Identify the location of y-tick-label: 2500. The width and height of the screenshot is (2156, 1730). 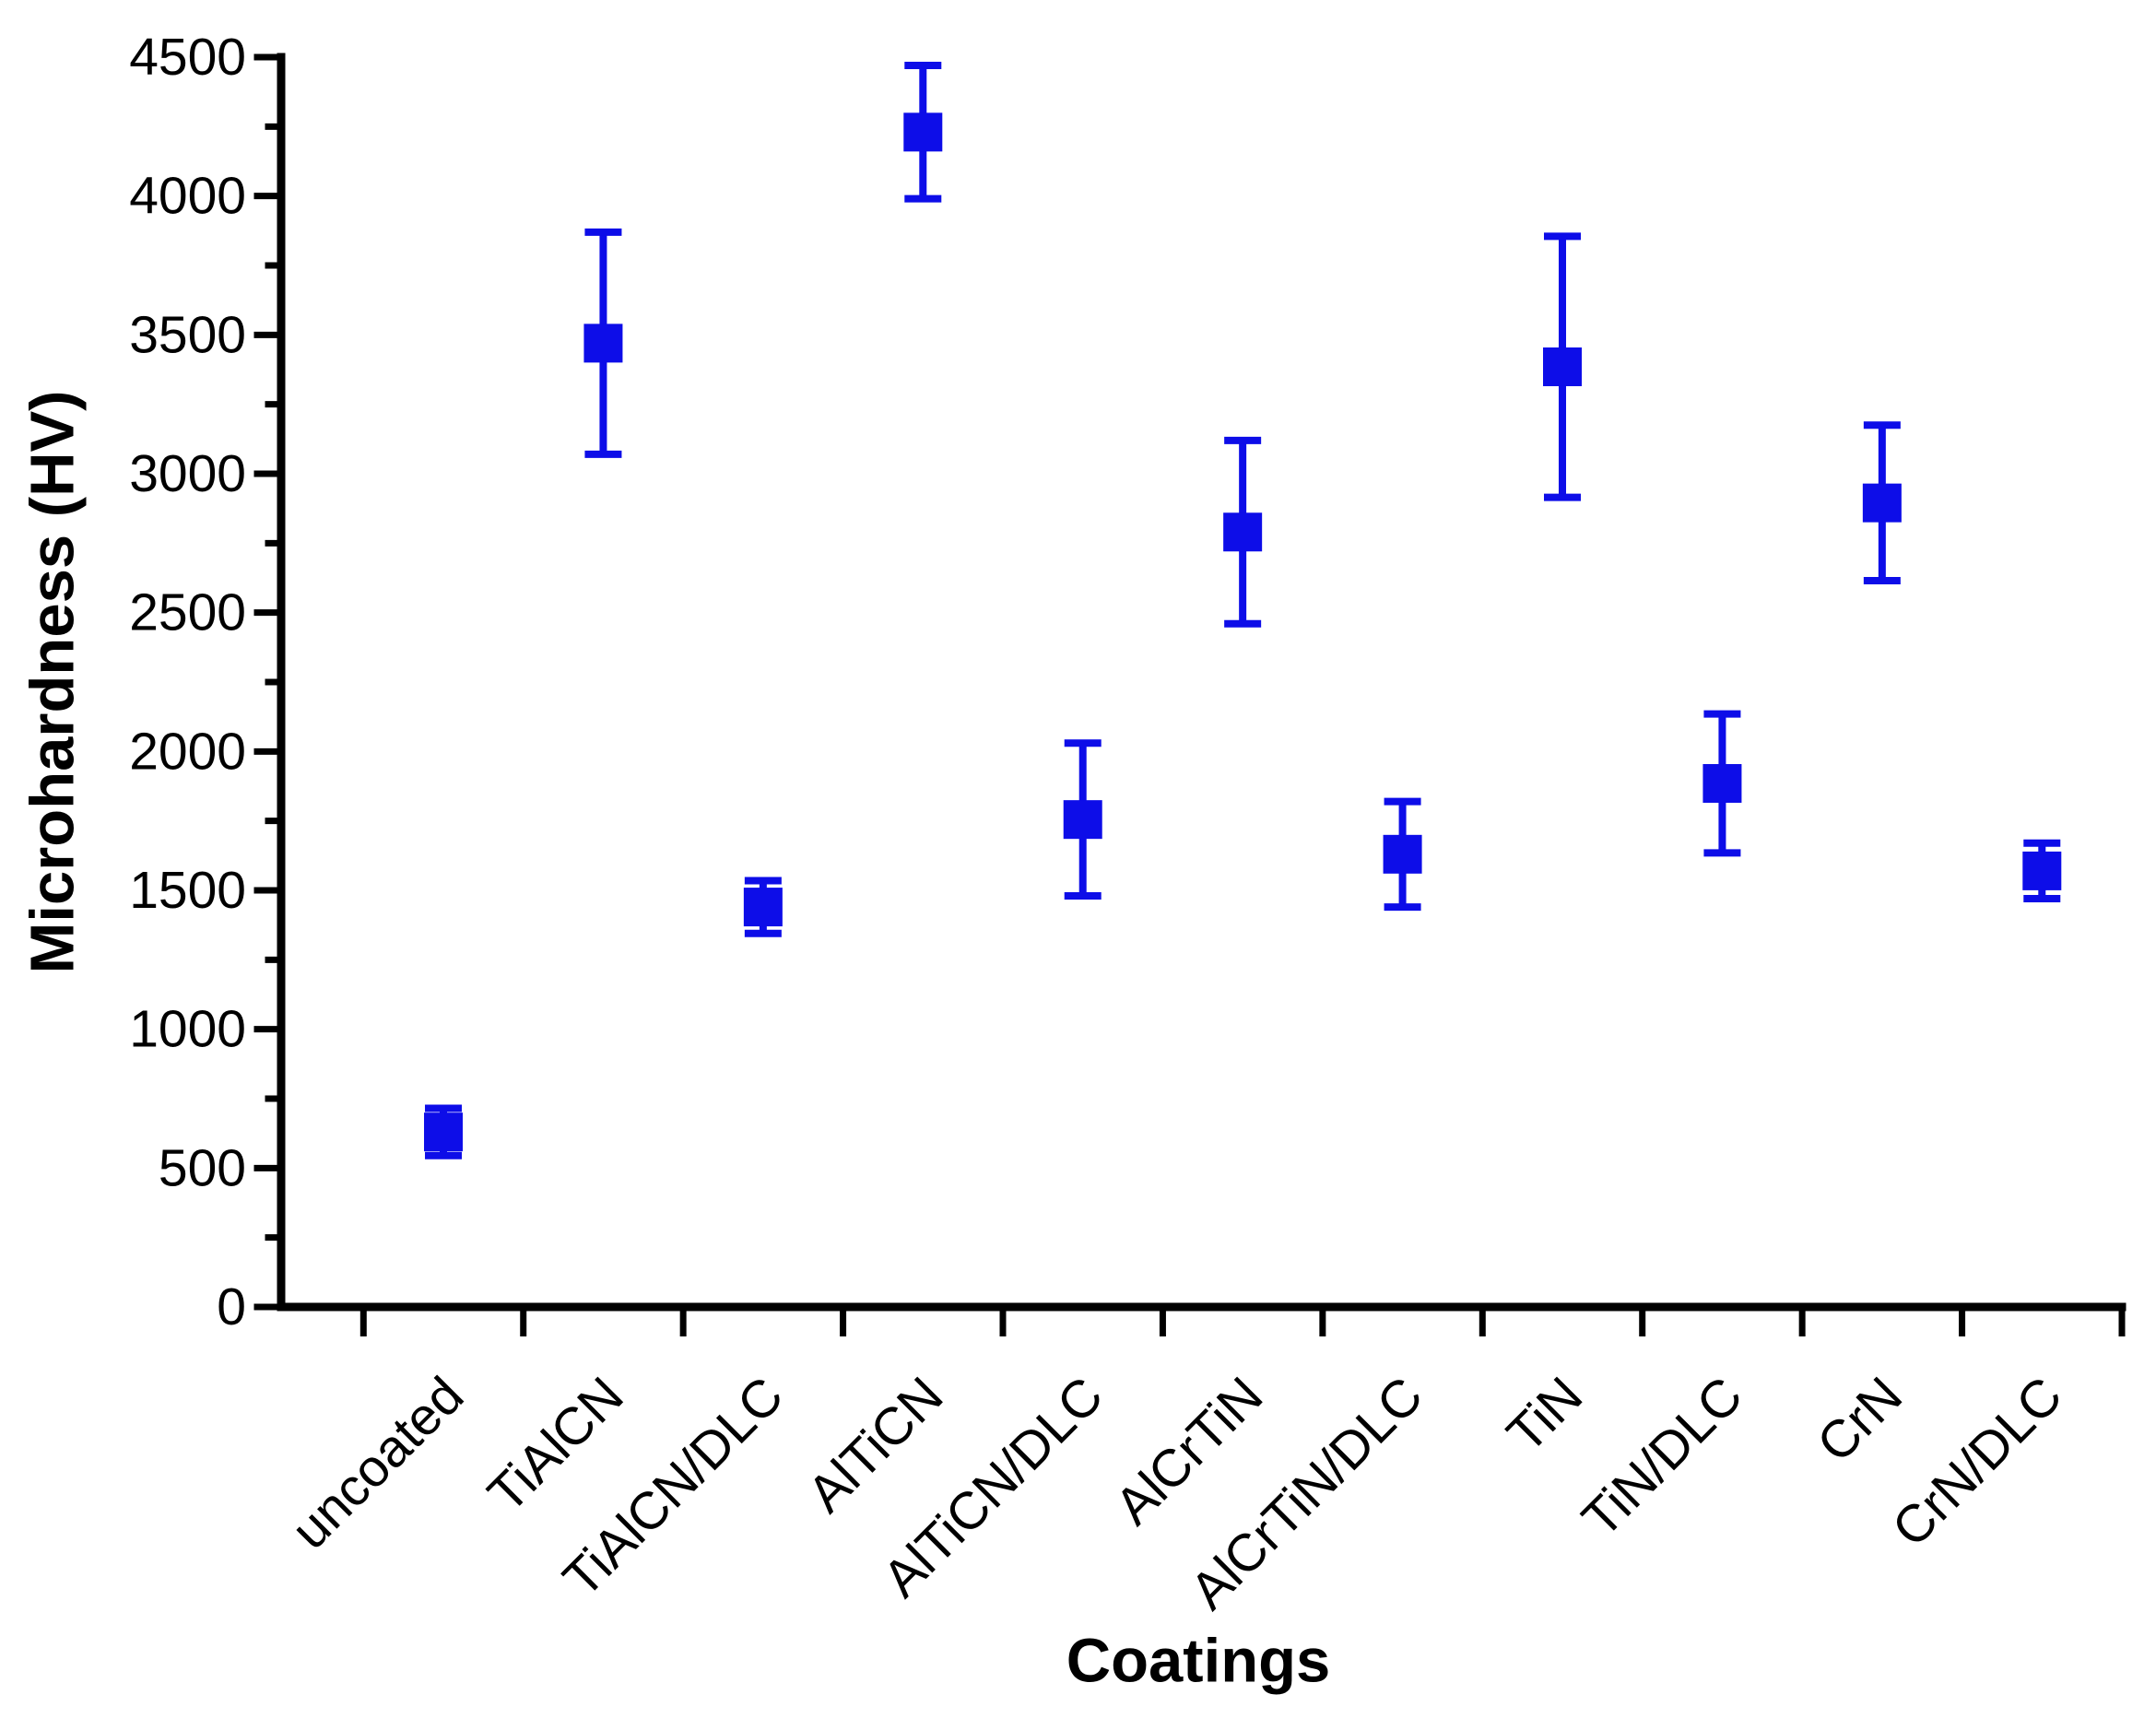
(187, 612).